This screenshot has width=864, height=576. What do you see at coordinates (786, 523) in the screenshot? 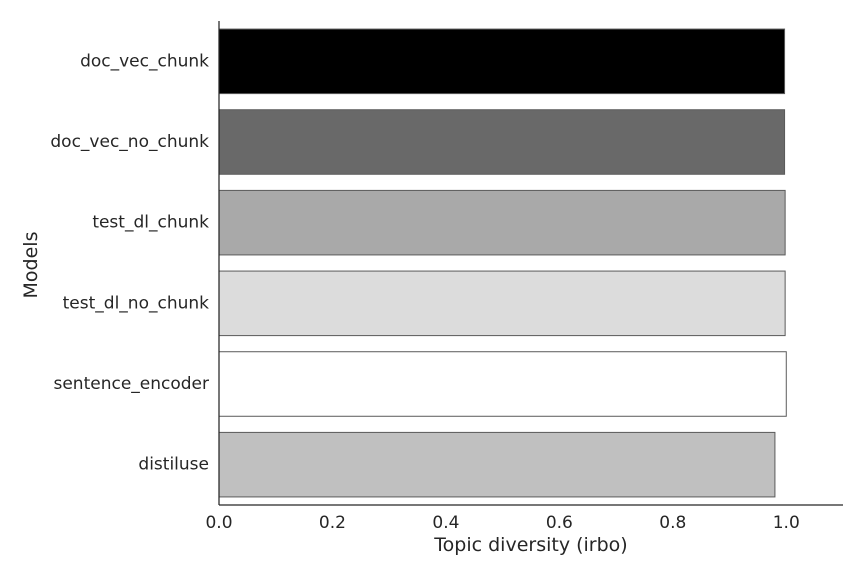
I see `x-tick-label: 1.0` at bounding box center [786, 523].